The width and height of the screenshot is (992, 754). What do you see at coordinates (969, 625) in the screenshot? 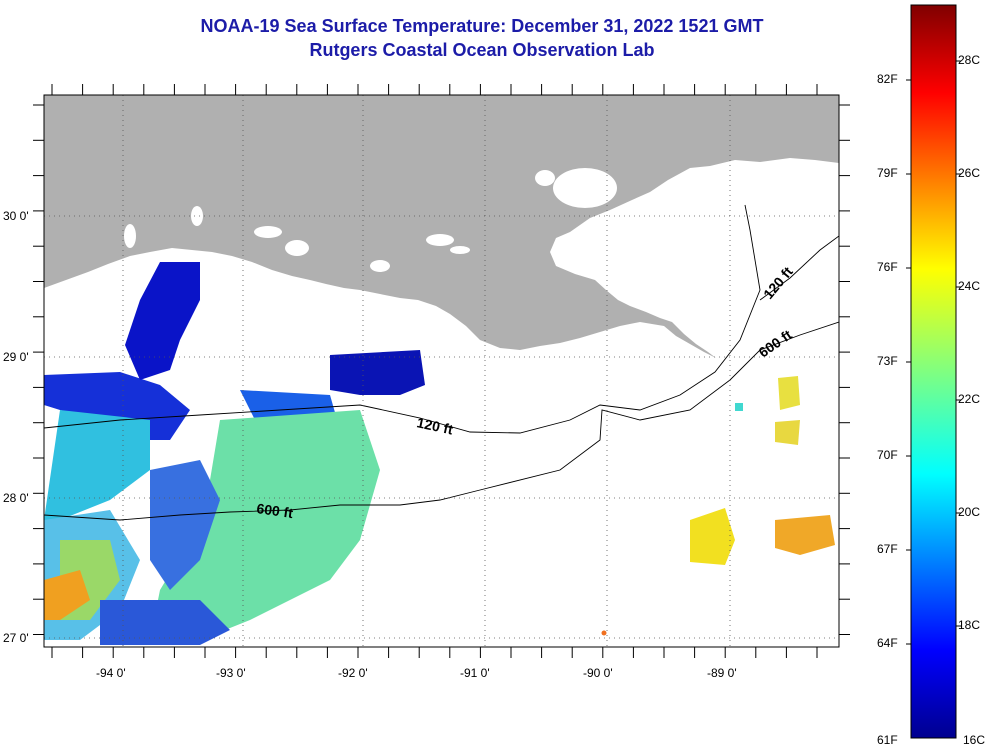
I see `cbar-c-18: 18C` at bounding box center [969, 625].